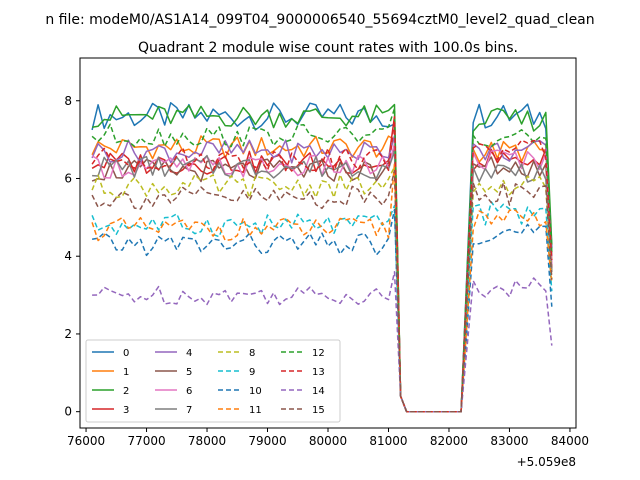 The image size is (640, 480). I want to click on legend-label-4: 4, so click(189, 353).